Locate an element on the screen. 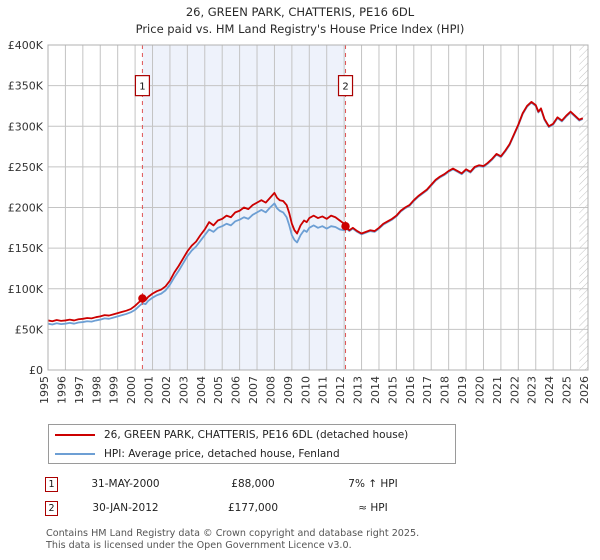  svg-text: £50K is located at coordinates (29, 329).